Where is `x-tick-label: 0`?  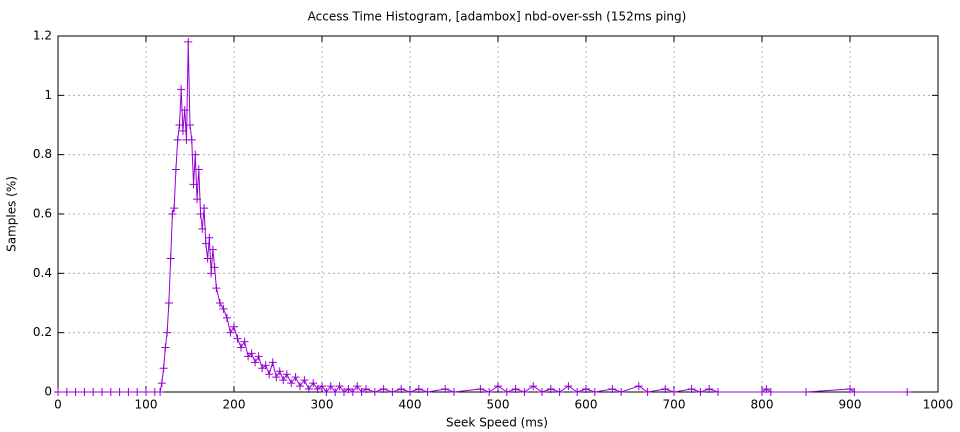 x-tick-label: 0 is located at coordinates (58, 405).